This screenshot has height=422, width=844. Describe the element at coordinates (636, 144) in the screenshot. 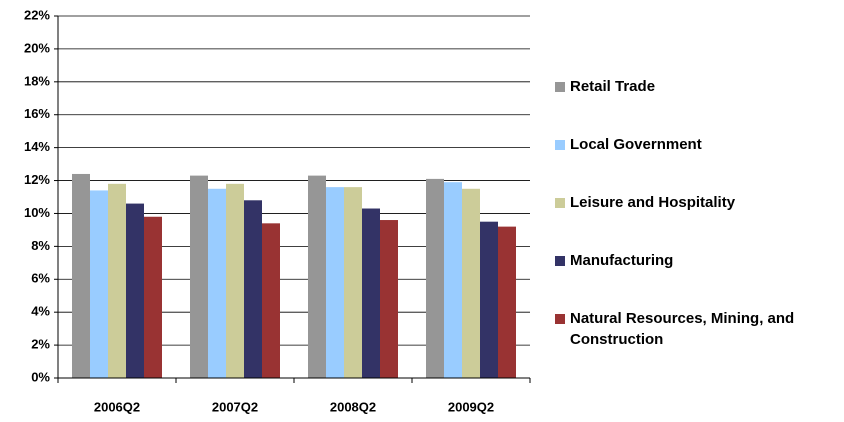

I see `legend-label: Local Government` at that location.